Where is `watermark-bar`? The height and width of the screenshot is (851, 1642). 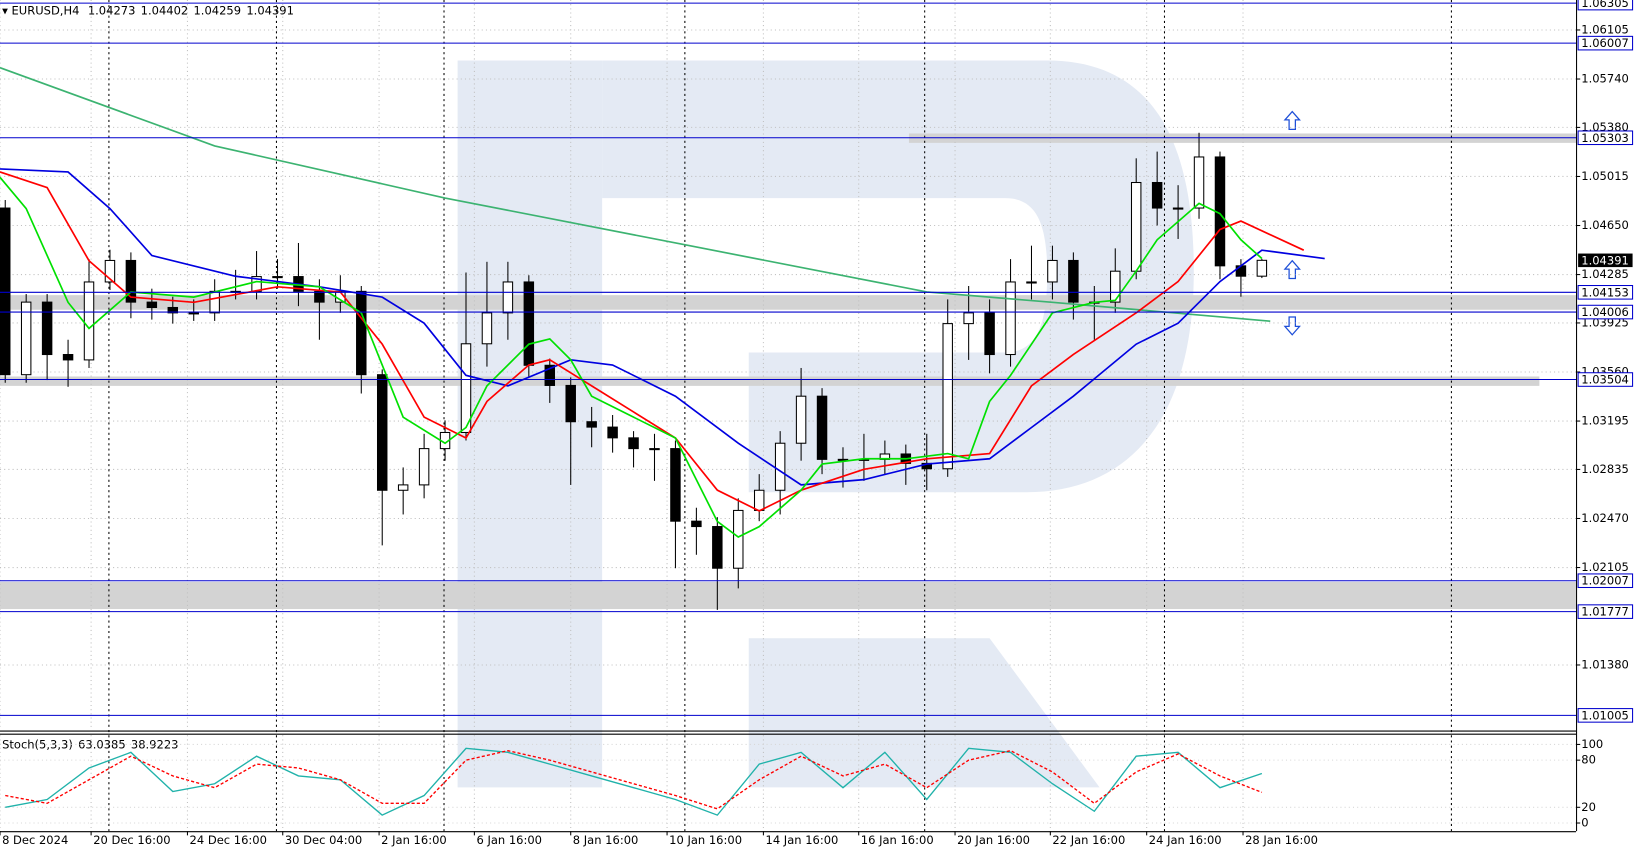
watermark-bar is located at coordinates (530, 424).